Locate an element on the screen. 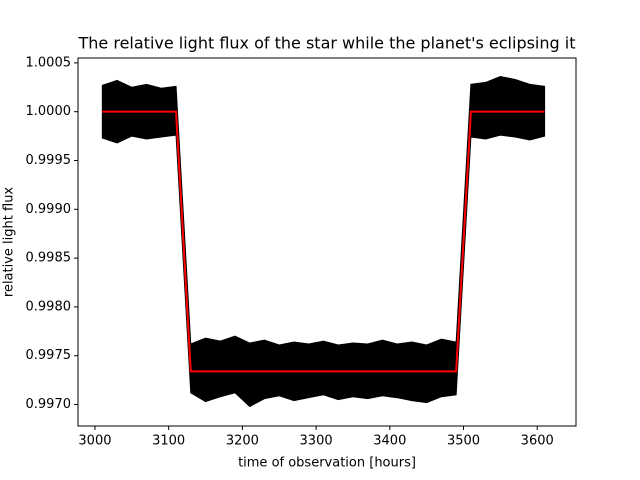 This screenshot has width=640, height=480. x-tick-label: 3200 is located at coordinates (242, 441).